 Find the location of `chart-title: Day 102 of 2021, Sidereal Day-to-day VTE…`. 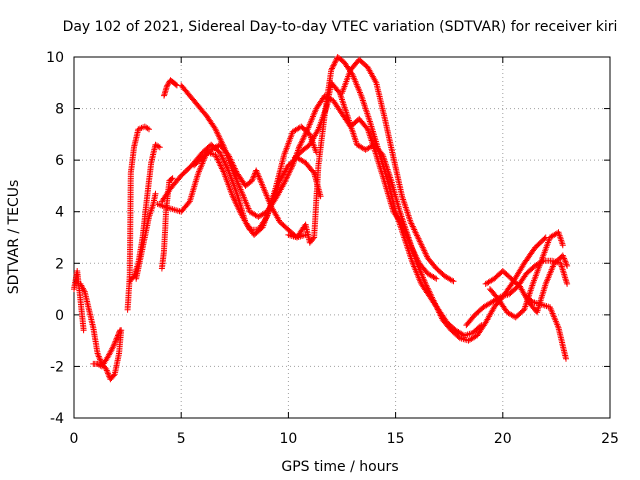

chart-title: Day 102 of 2021, Sidereal Day-to-day VTE… is located at coordinates (340, 27).